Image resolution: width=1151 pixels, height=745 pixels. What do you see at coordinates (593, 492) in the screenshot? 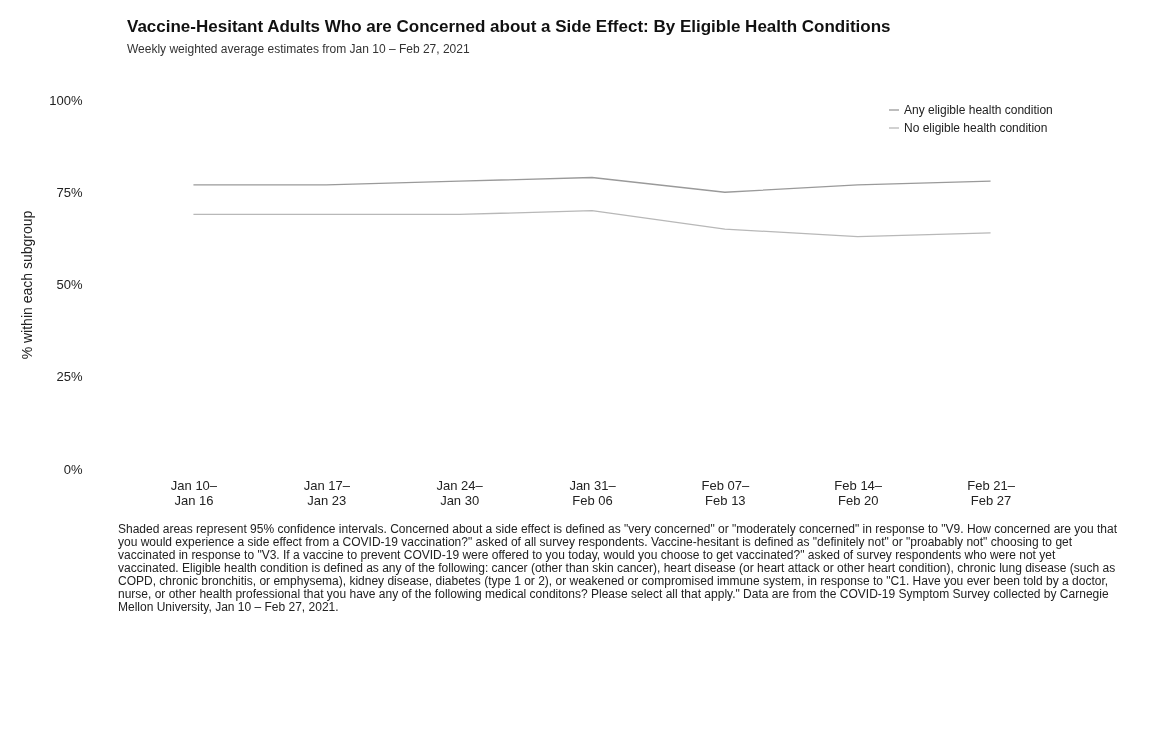
I see `x-tick-label: Jan 31– Feb 06` at bounding box center [593, 492].